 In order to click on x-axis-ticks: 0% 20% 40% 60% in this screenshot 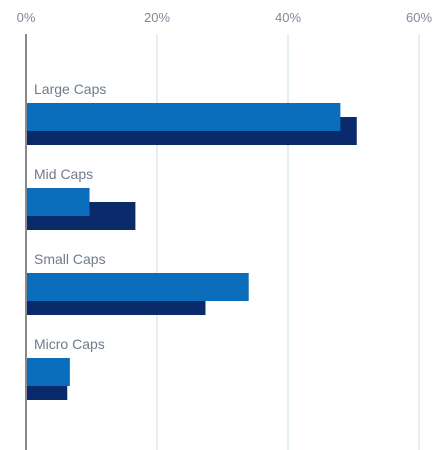, I will do `click(225, 17)`.